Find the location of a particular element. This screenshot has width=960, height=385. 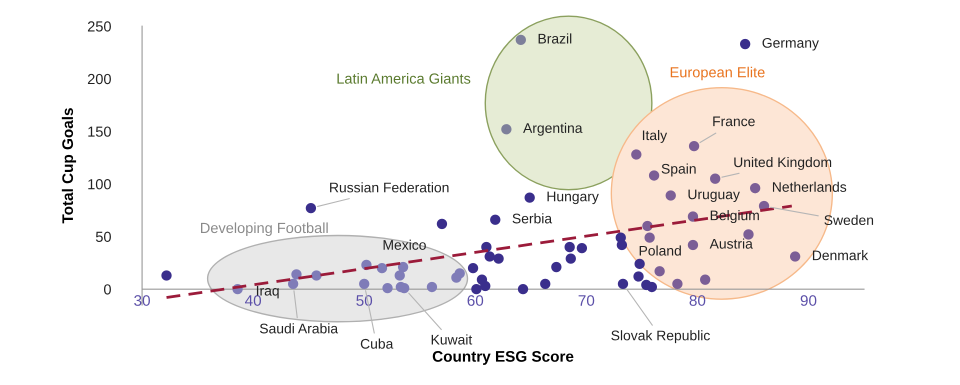

y-tick-label: 150 is located at coordinates (99, 131).